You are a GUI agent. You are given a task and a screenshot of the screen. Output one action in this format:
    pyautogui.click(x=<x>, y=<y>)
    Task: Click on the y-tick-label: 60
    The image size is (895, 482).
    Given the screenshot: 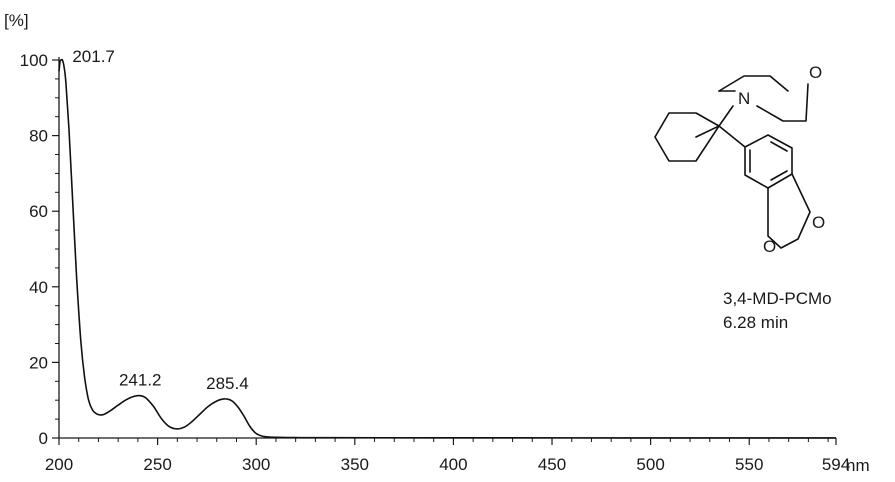 What is the action you would take?
    pyautogui.click(x=38, y=211)
    